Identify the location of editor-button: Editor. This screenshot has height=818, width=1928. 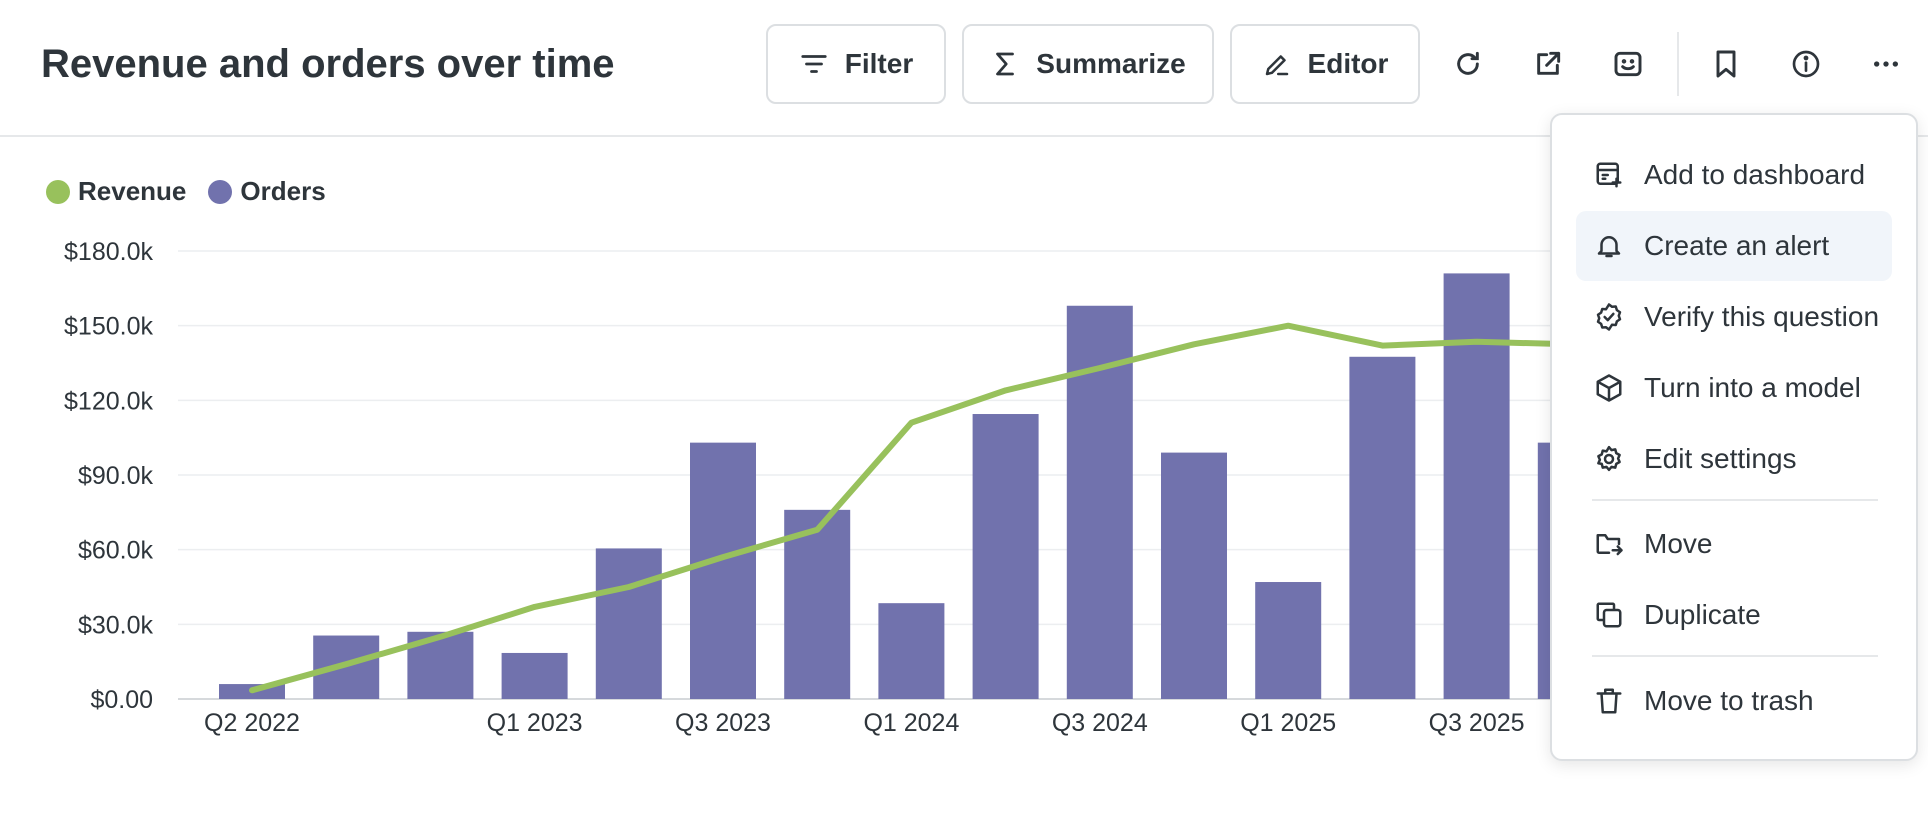
(1325, 64).